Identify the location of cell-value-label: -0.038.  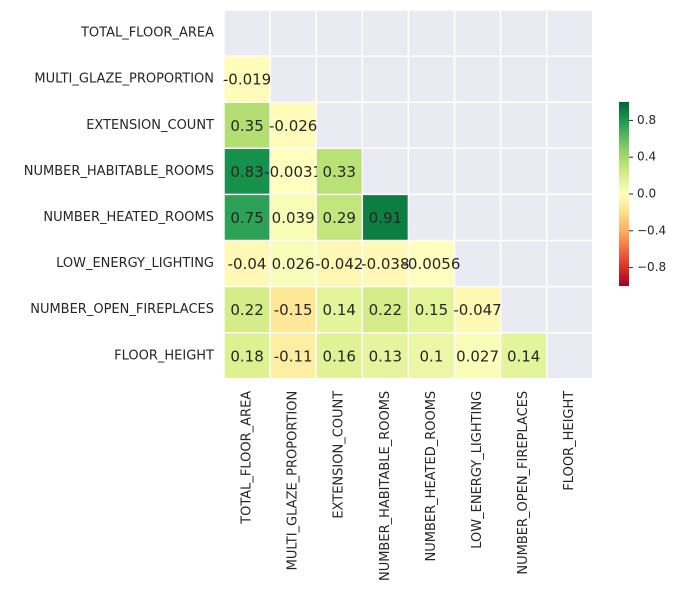
(385, 264).